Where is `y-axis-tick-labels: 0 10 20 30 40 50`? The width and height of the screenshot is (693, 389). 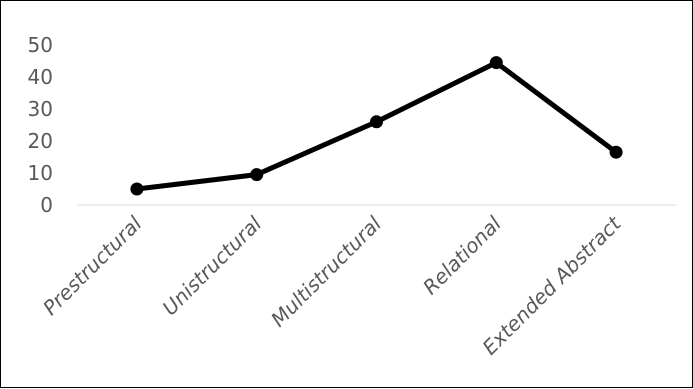
y-axis-tick-labels: 0 10 20 30 40 50 is located at coordinates (40, 125).